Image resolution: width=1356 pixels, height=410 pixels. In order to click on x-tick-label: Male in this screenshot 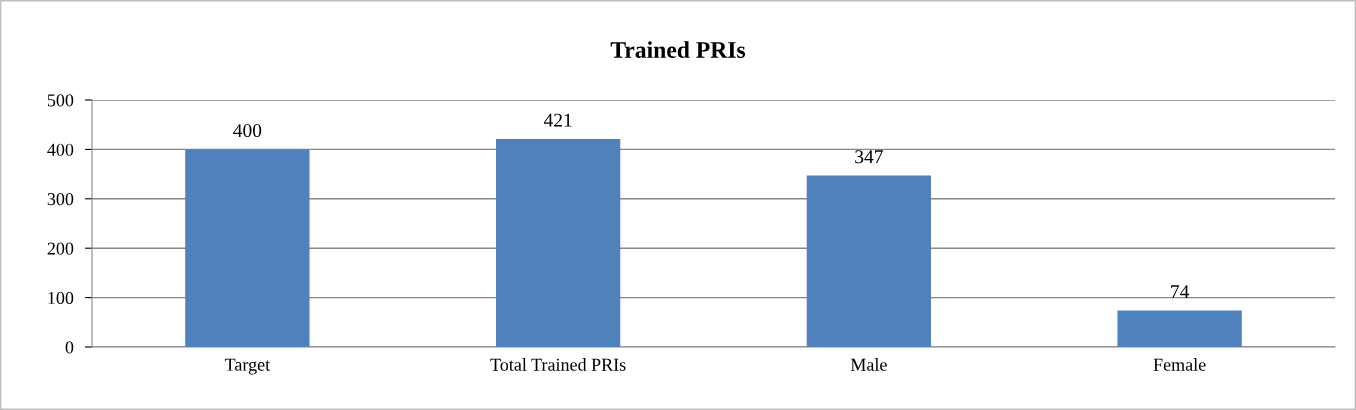, I will do `click(868, 364)`.